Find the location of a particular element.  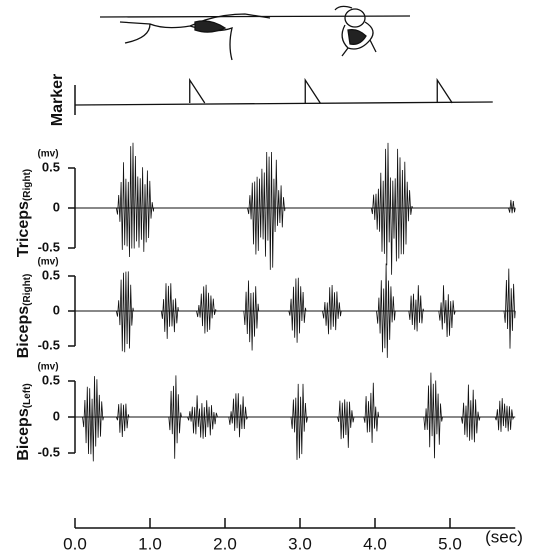

y-axis-title: Biceps(Right) is located at coordinates (23, 316).